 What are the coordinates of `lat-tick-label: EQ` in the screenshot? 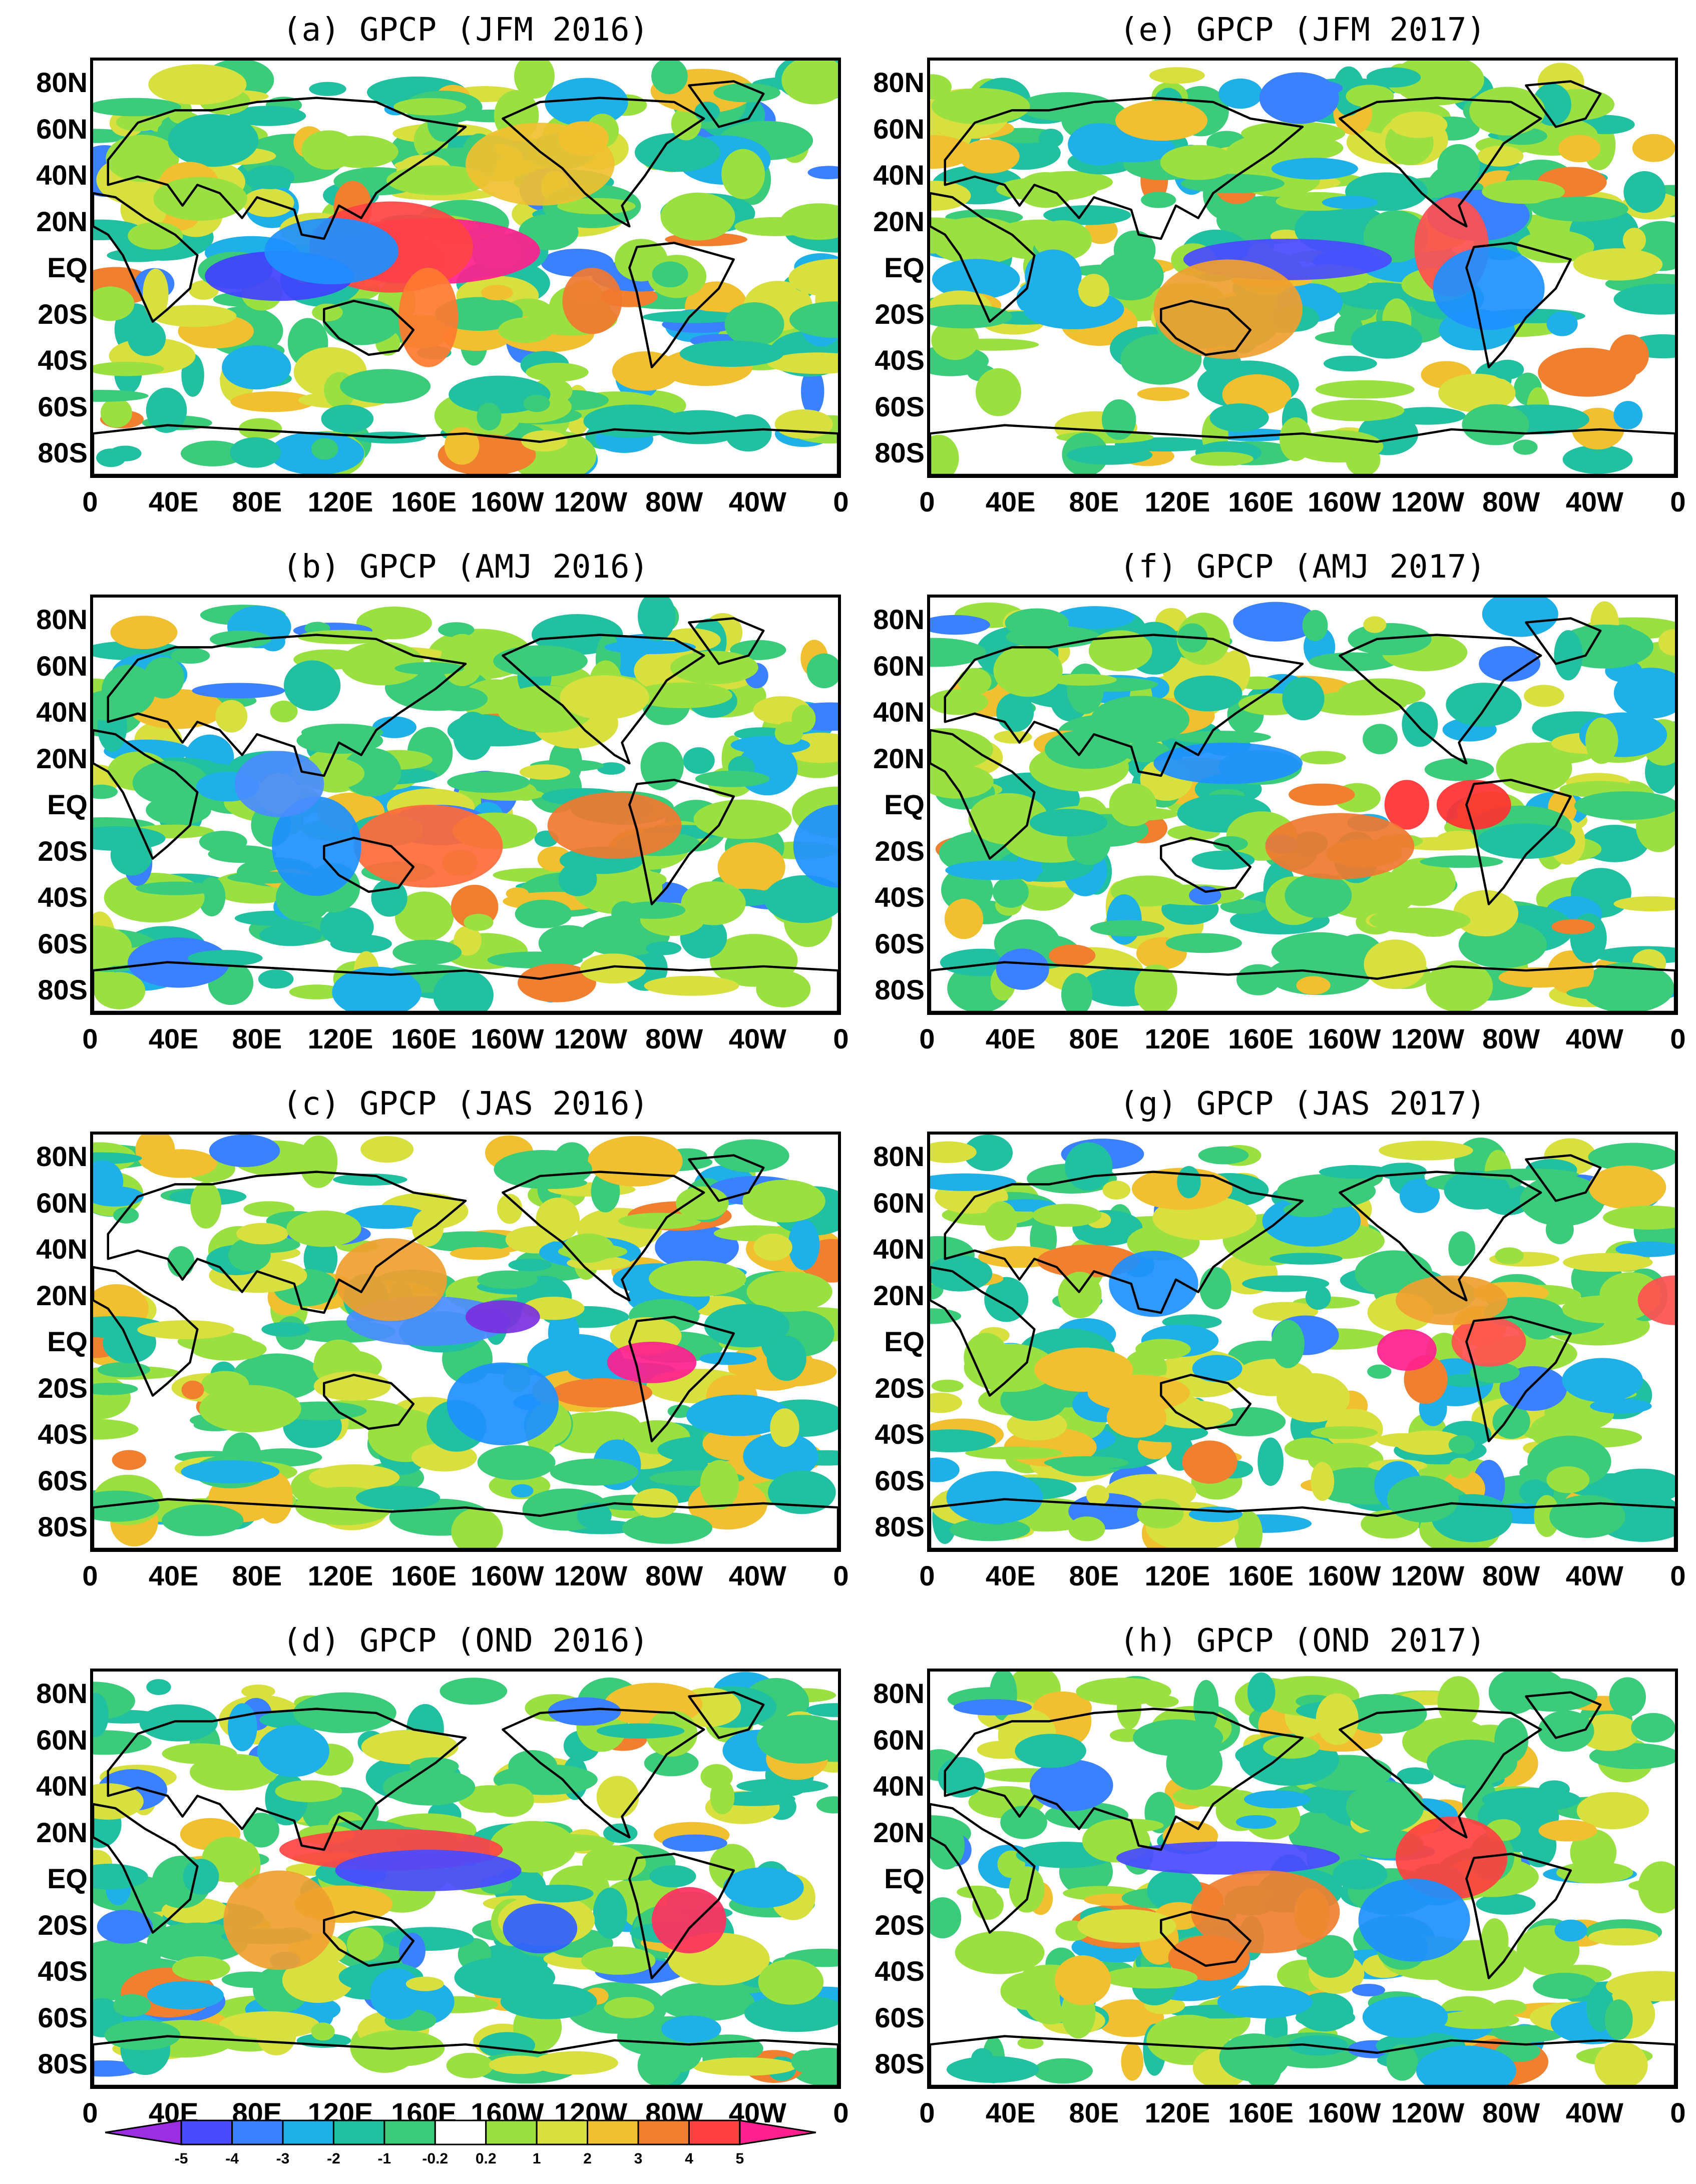 It's located at (905, 1879).